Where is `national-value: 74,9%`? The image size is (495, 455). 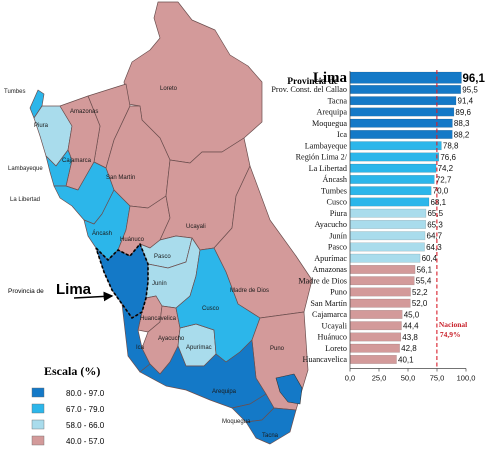 national-value: 74,9% is located at coordinates (450, 334).